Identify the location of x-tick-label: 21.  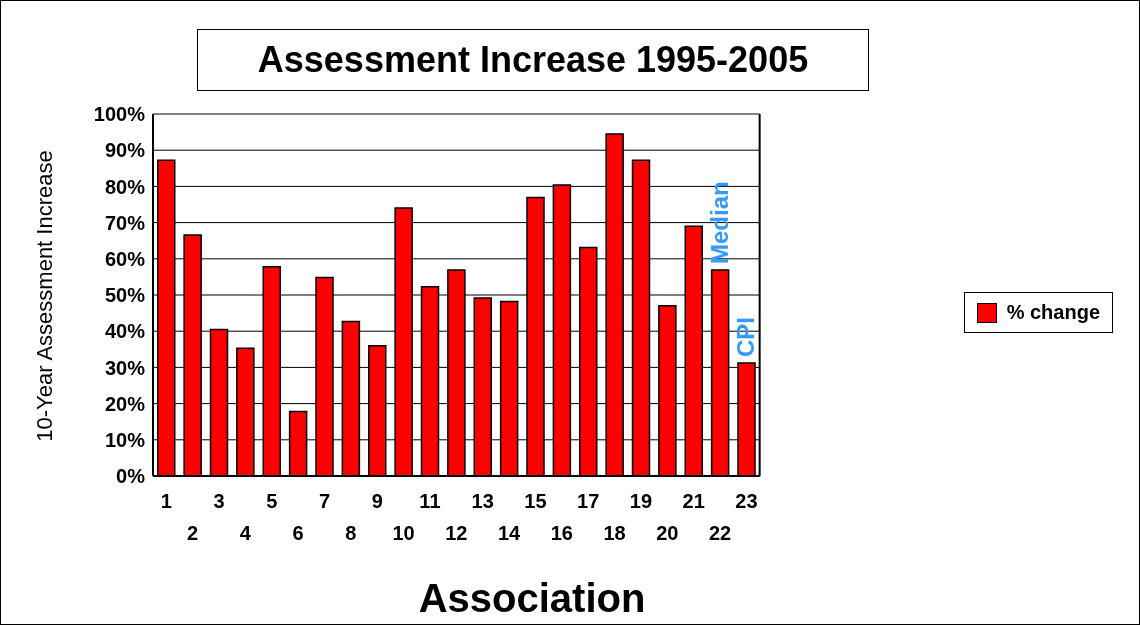
(693, 501).